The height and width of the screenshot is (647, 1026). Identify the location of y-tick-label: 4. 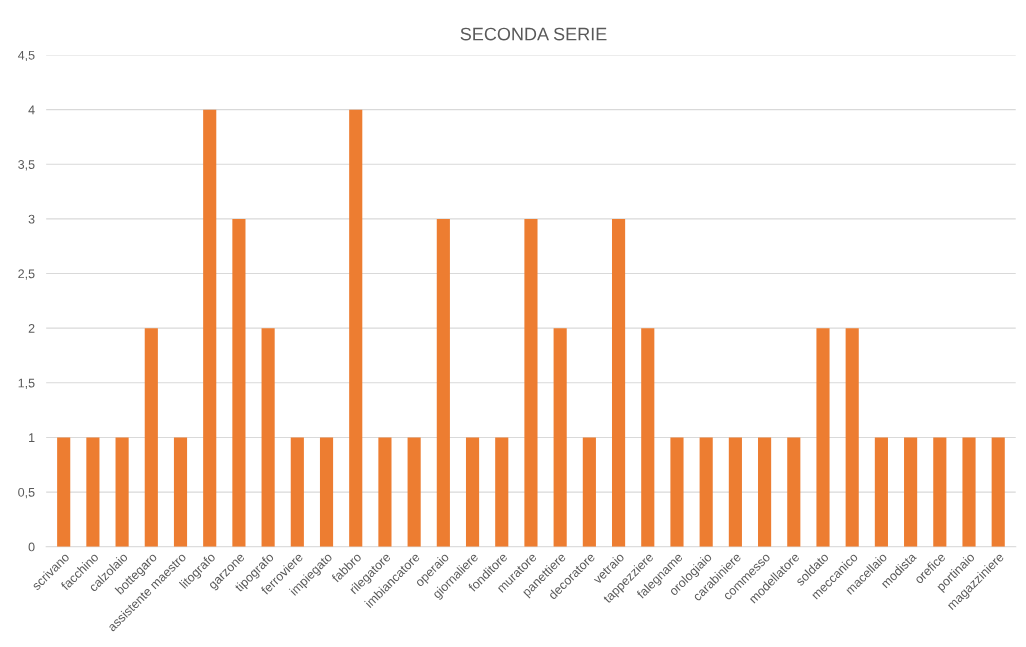
(31, 110).